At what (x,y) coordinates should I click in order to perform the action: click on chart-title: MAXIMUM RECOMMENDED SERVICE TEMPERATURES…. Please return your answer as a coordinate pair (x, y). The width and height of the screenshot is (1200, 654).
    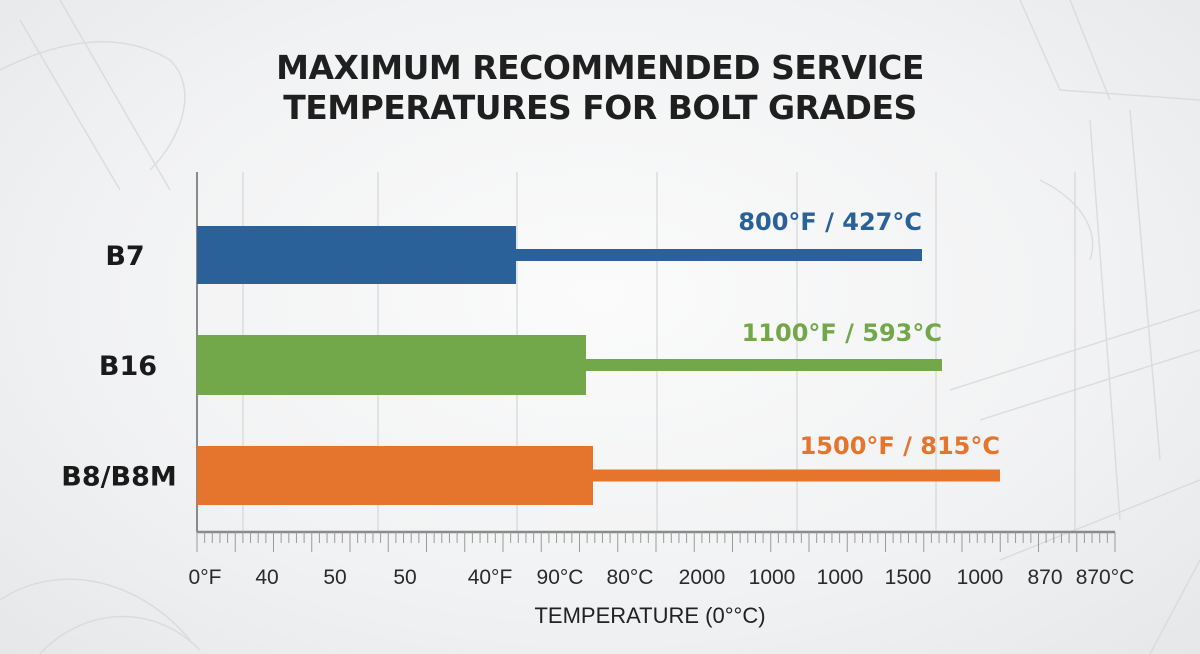
    Looking at the image, I should click on (600, 88).